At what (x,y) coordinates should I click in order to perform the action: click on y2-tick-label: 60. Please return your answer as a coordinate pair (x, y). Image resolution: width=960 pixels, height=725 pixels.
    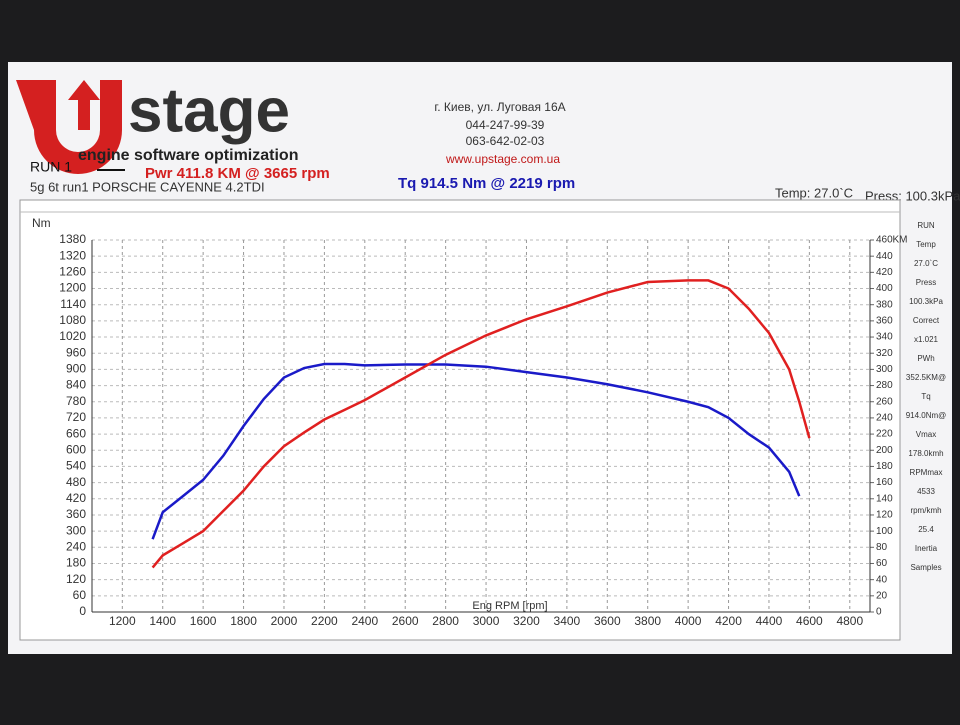
    Looking at the image, I should click on (882, 563).